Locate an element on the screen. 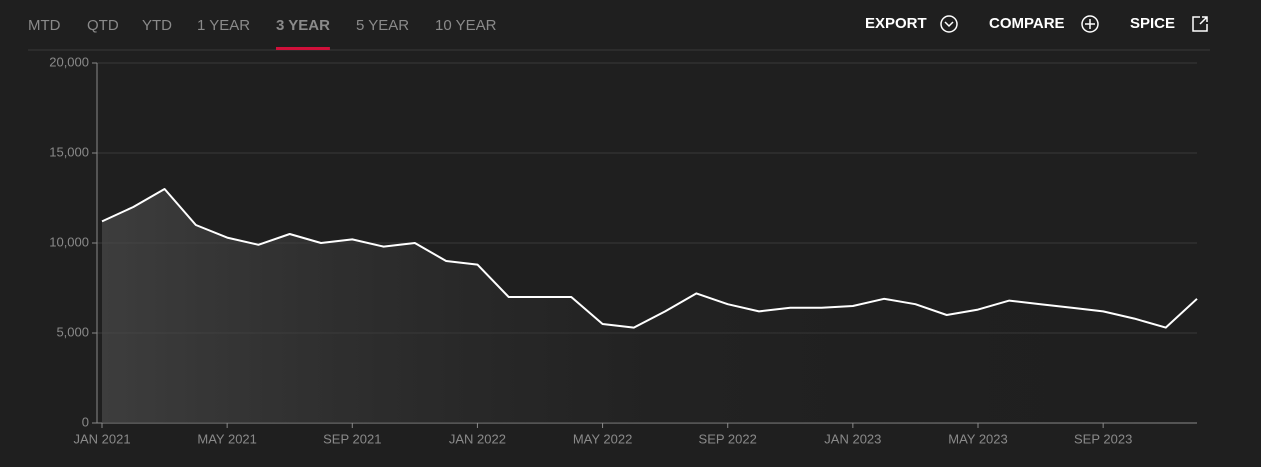 Image resolution: width=1261 pixels, height=467 pixels. x-tick-label: JAN 2022 is located at coordinates (477, 438).